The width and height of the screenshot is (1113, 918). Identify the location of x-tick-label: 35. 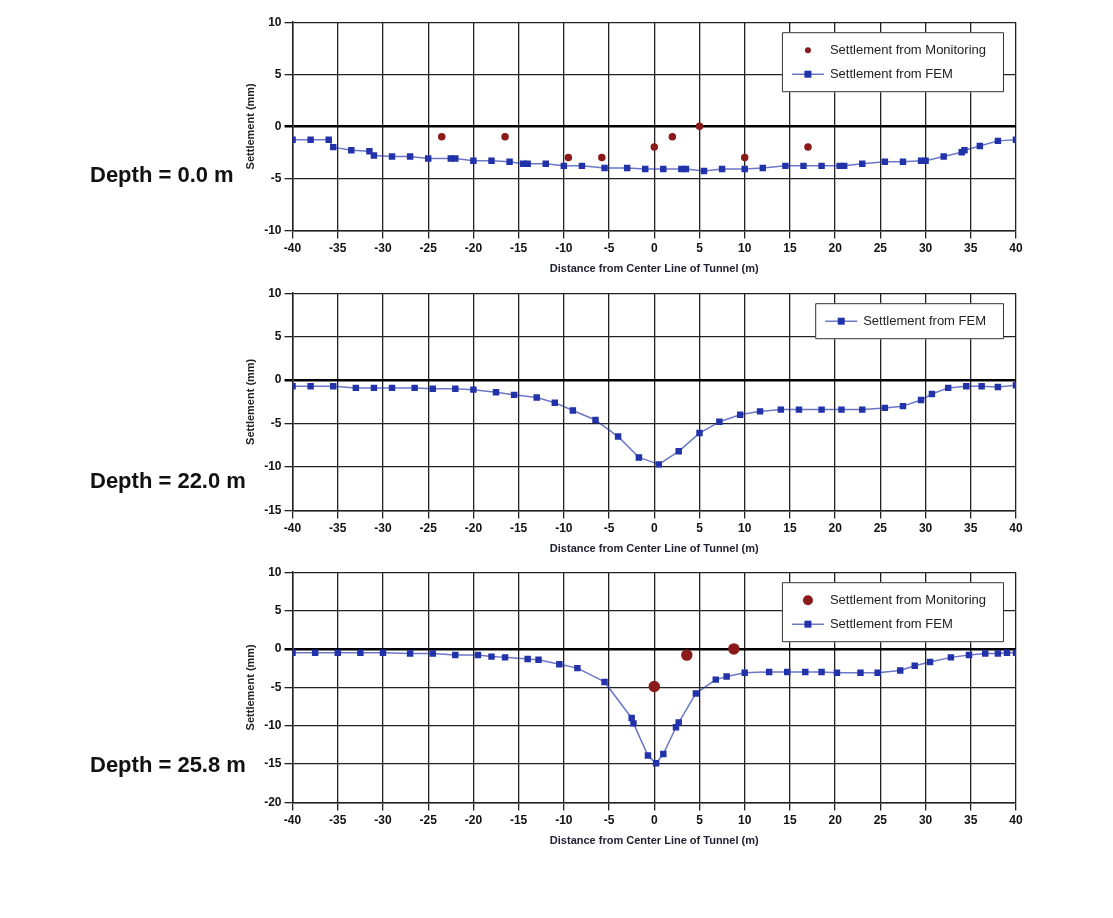
(971, 819).